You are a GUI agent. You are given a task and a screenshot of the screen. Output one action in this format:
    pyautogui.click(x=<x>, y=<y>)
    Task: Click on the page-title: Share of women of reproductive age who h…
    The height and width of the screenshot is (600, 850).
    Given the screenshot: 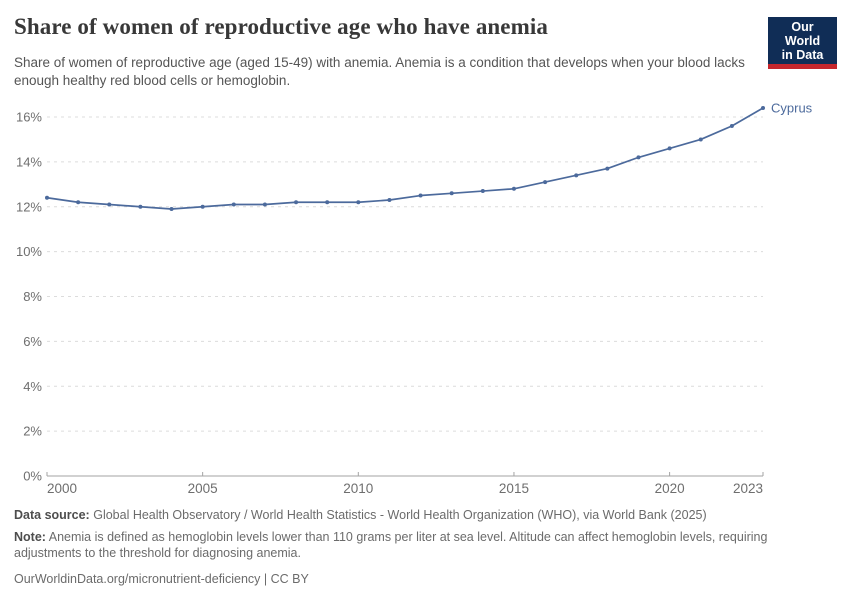 What is the action you would take?
    pyautogui.click(x=281, y=26)
    